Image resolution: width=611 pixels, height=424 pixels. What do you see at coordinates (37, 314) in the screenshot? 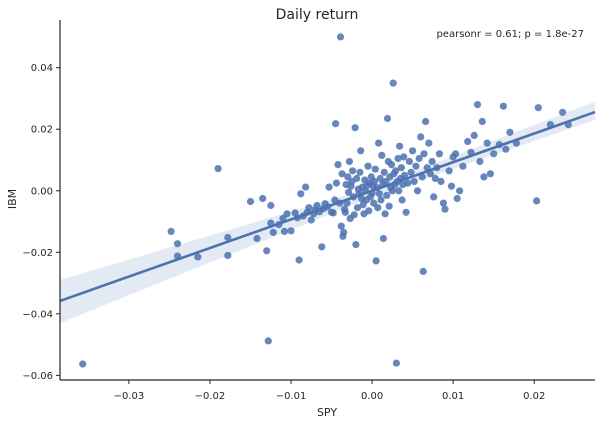
I see `y-tick-label: −0.04` at bounding box center [37, 314].